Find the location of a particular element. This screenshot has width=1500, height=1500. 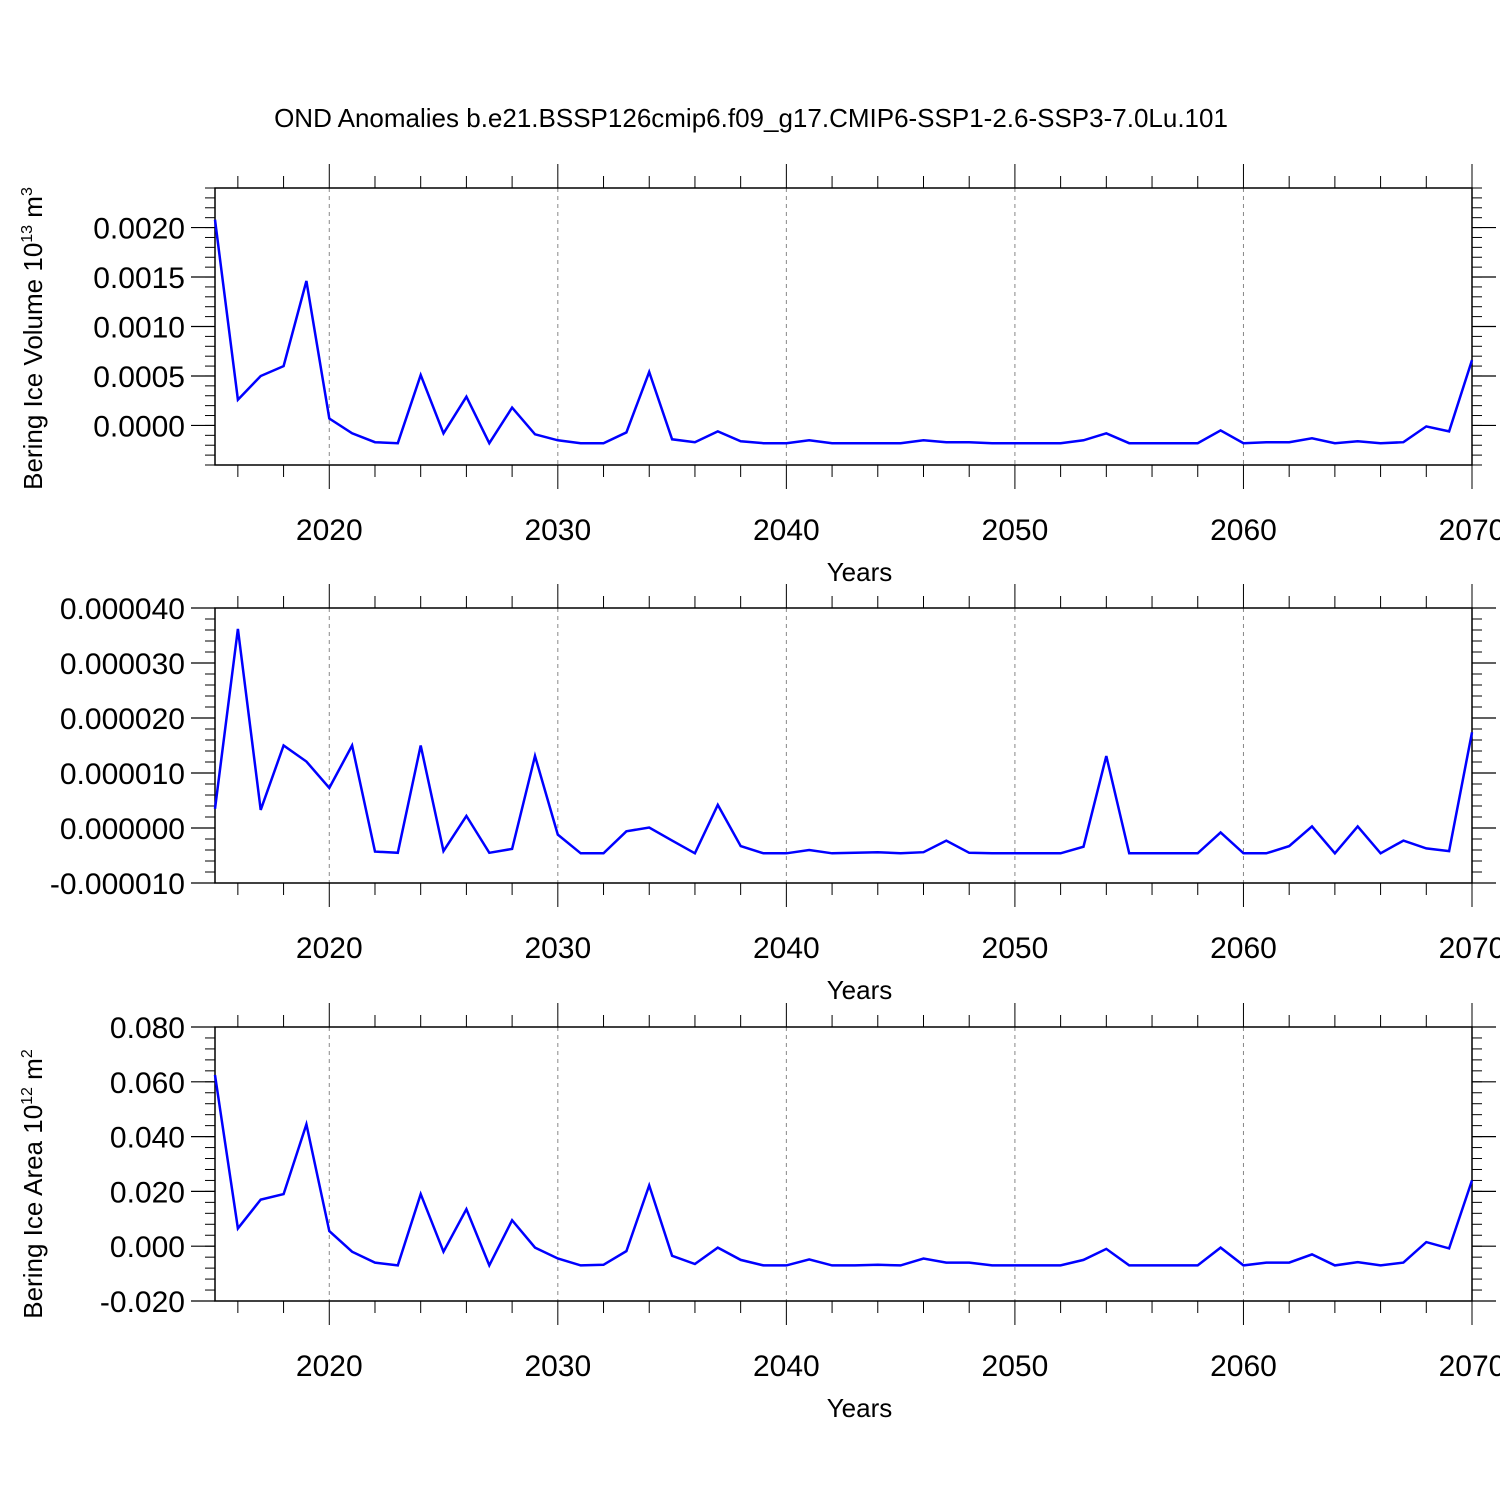

y-tick-label: 0.000040 is located at coordinates (122, 609).